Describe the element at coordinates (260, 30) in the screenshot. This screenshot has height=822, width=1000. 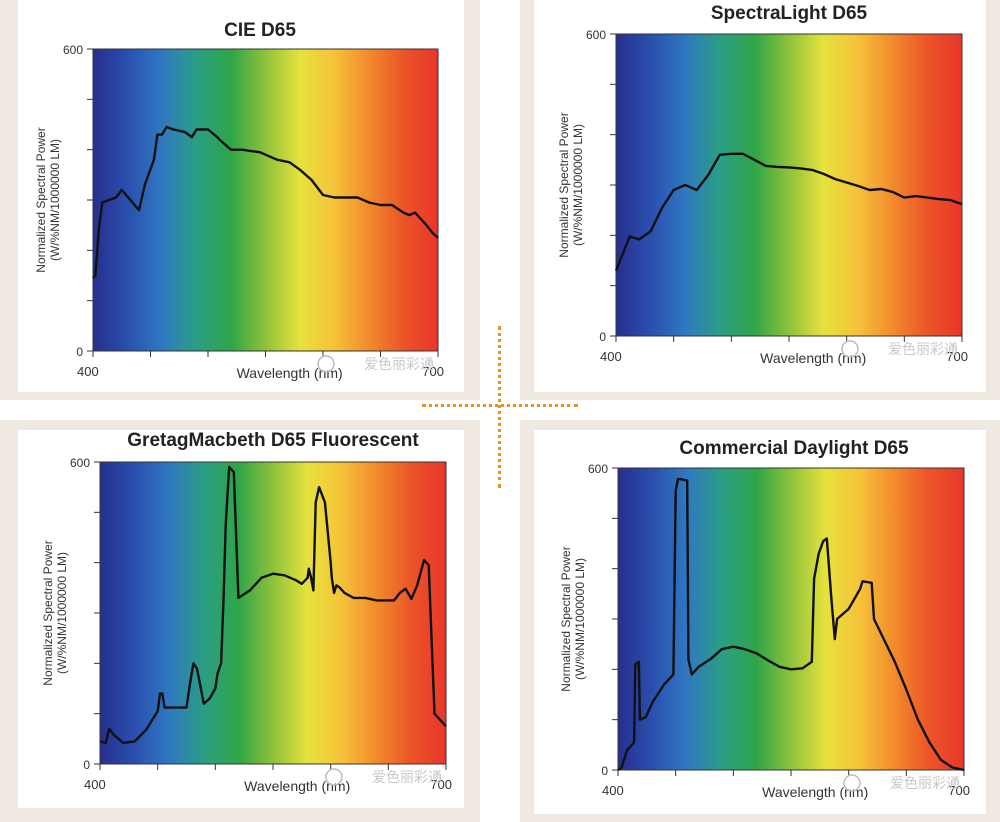
I see `chart-title: CIE D65` at that location.